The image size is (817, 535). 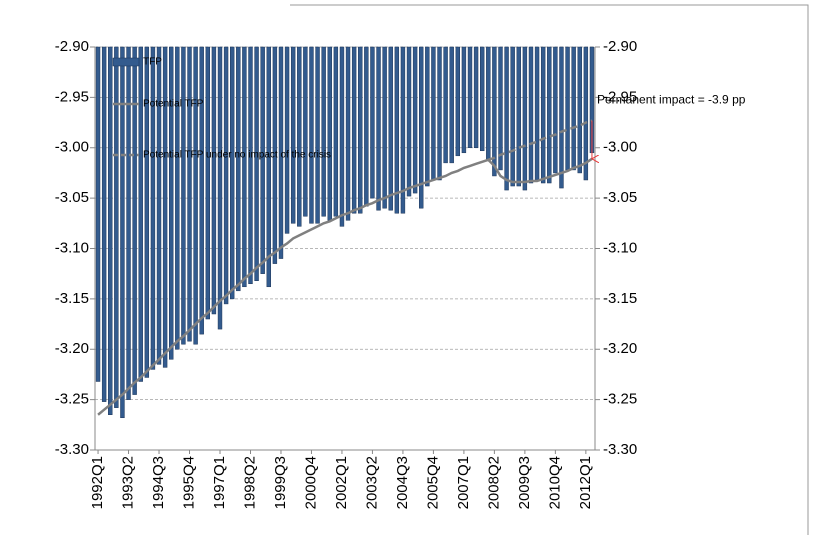 What do you see at coordinates (72, 399) in the screenshot?
I see `y-tick-label: -3.25` at bounding box center [72, 399].